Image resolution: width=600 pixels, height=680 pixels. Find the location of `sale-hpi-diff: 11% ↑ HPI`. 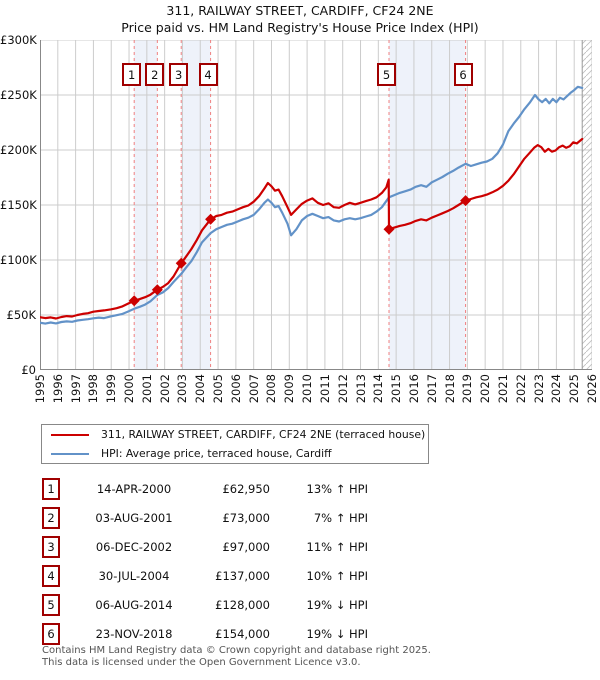

sale-hpi-diff: 11% ↑ HPI is located at coordinates (337, 546).